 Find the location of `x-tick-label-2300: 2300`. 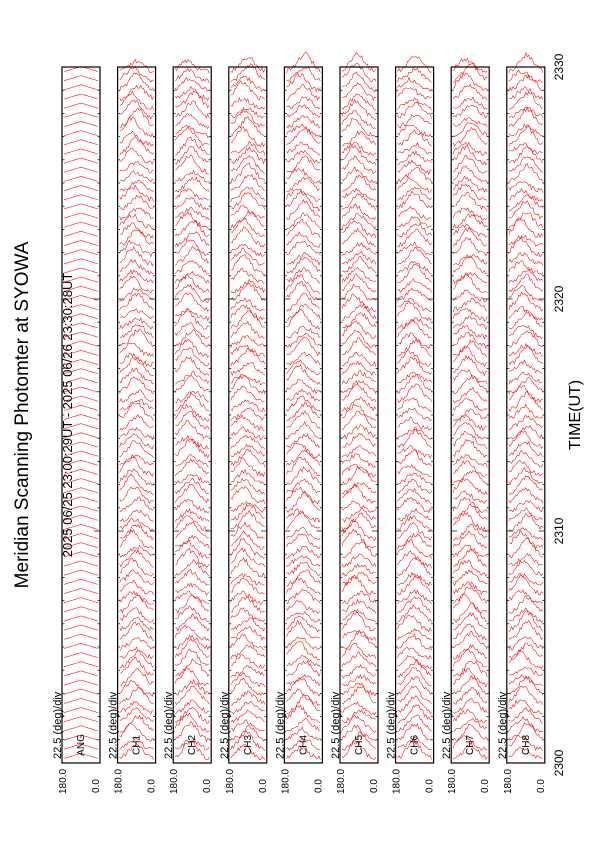

x-tick-label-2300: 2300 is located at coordinates (559, 762).